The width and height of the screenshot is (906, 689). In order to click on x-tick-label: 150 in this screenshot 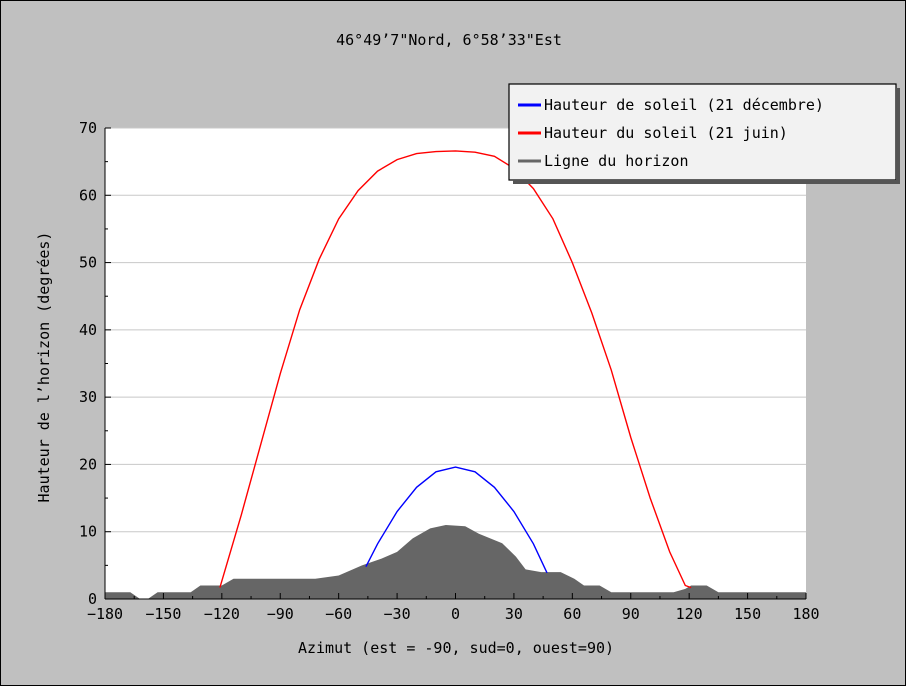, I will do `click(747, 614)`.